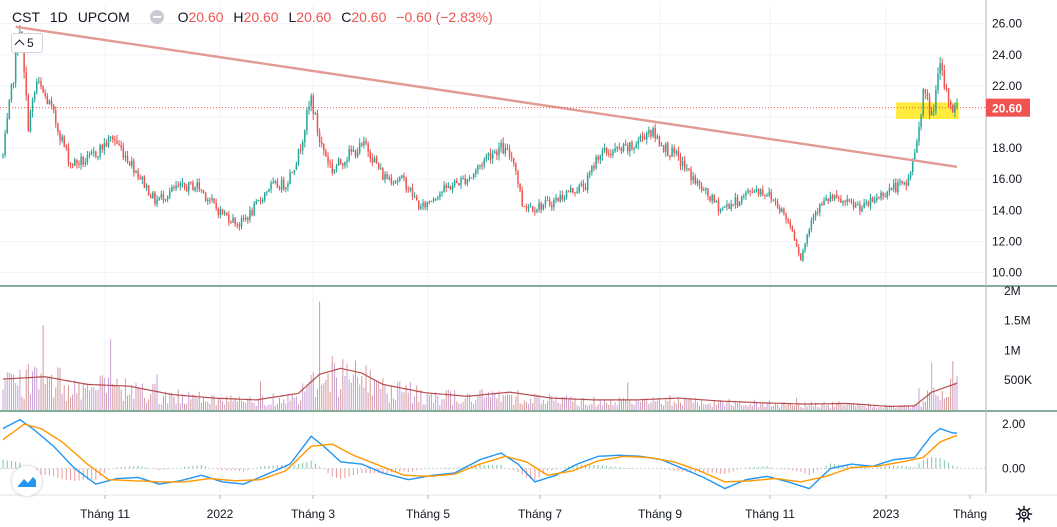 Image resolution: width=1057 pixels, height=527 pixels. What do you see at coordinates (27, 43) in the screenshot?
I see `indicators-collapse-button: 5` at bounding box center [27, 43].